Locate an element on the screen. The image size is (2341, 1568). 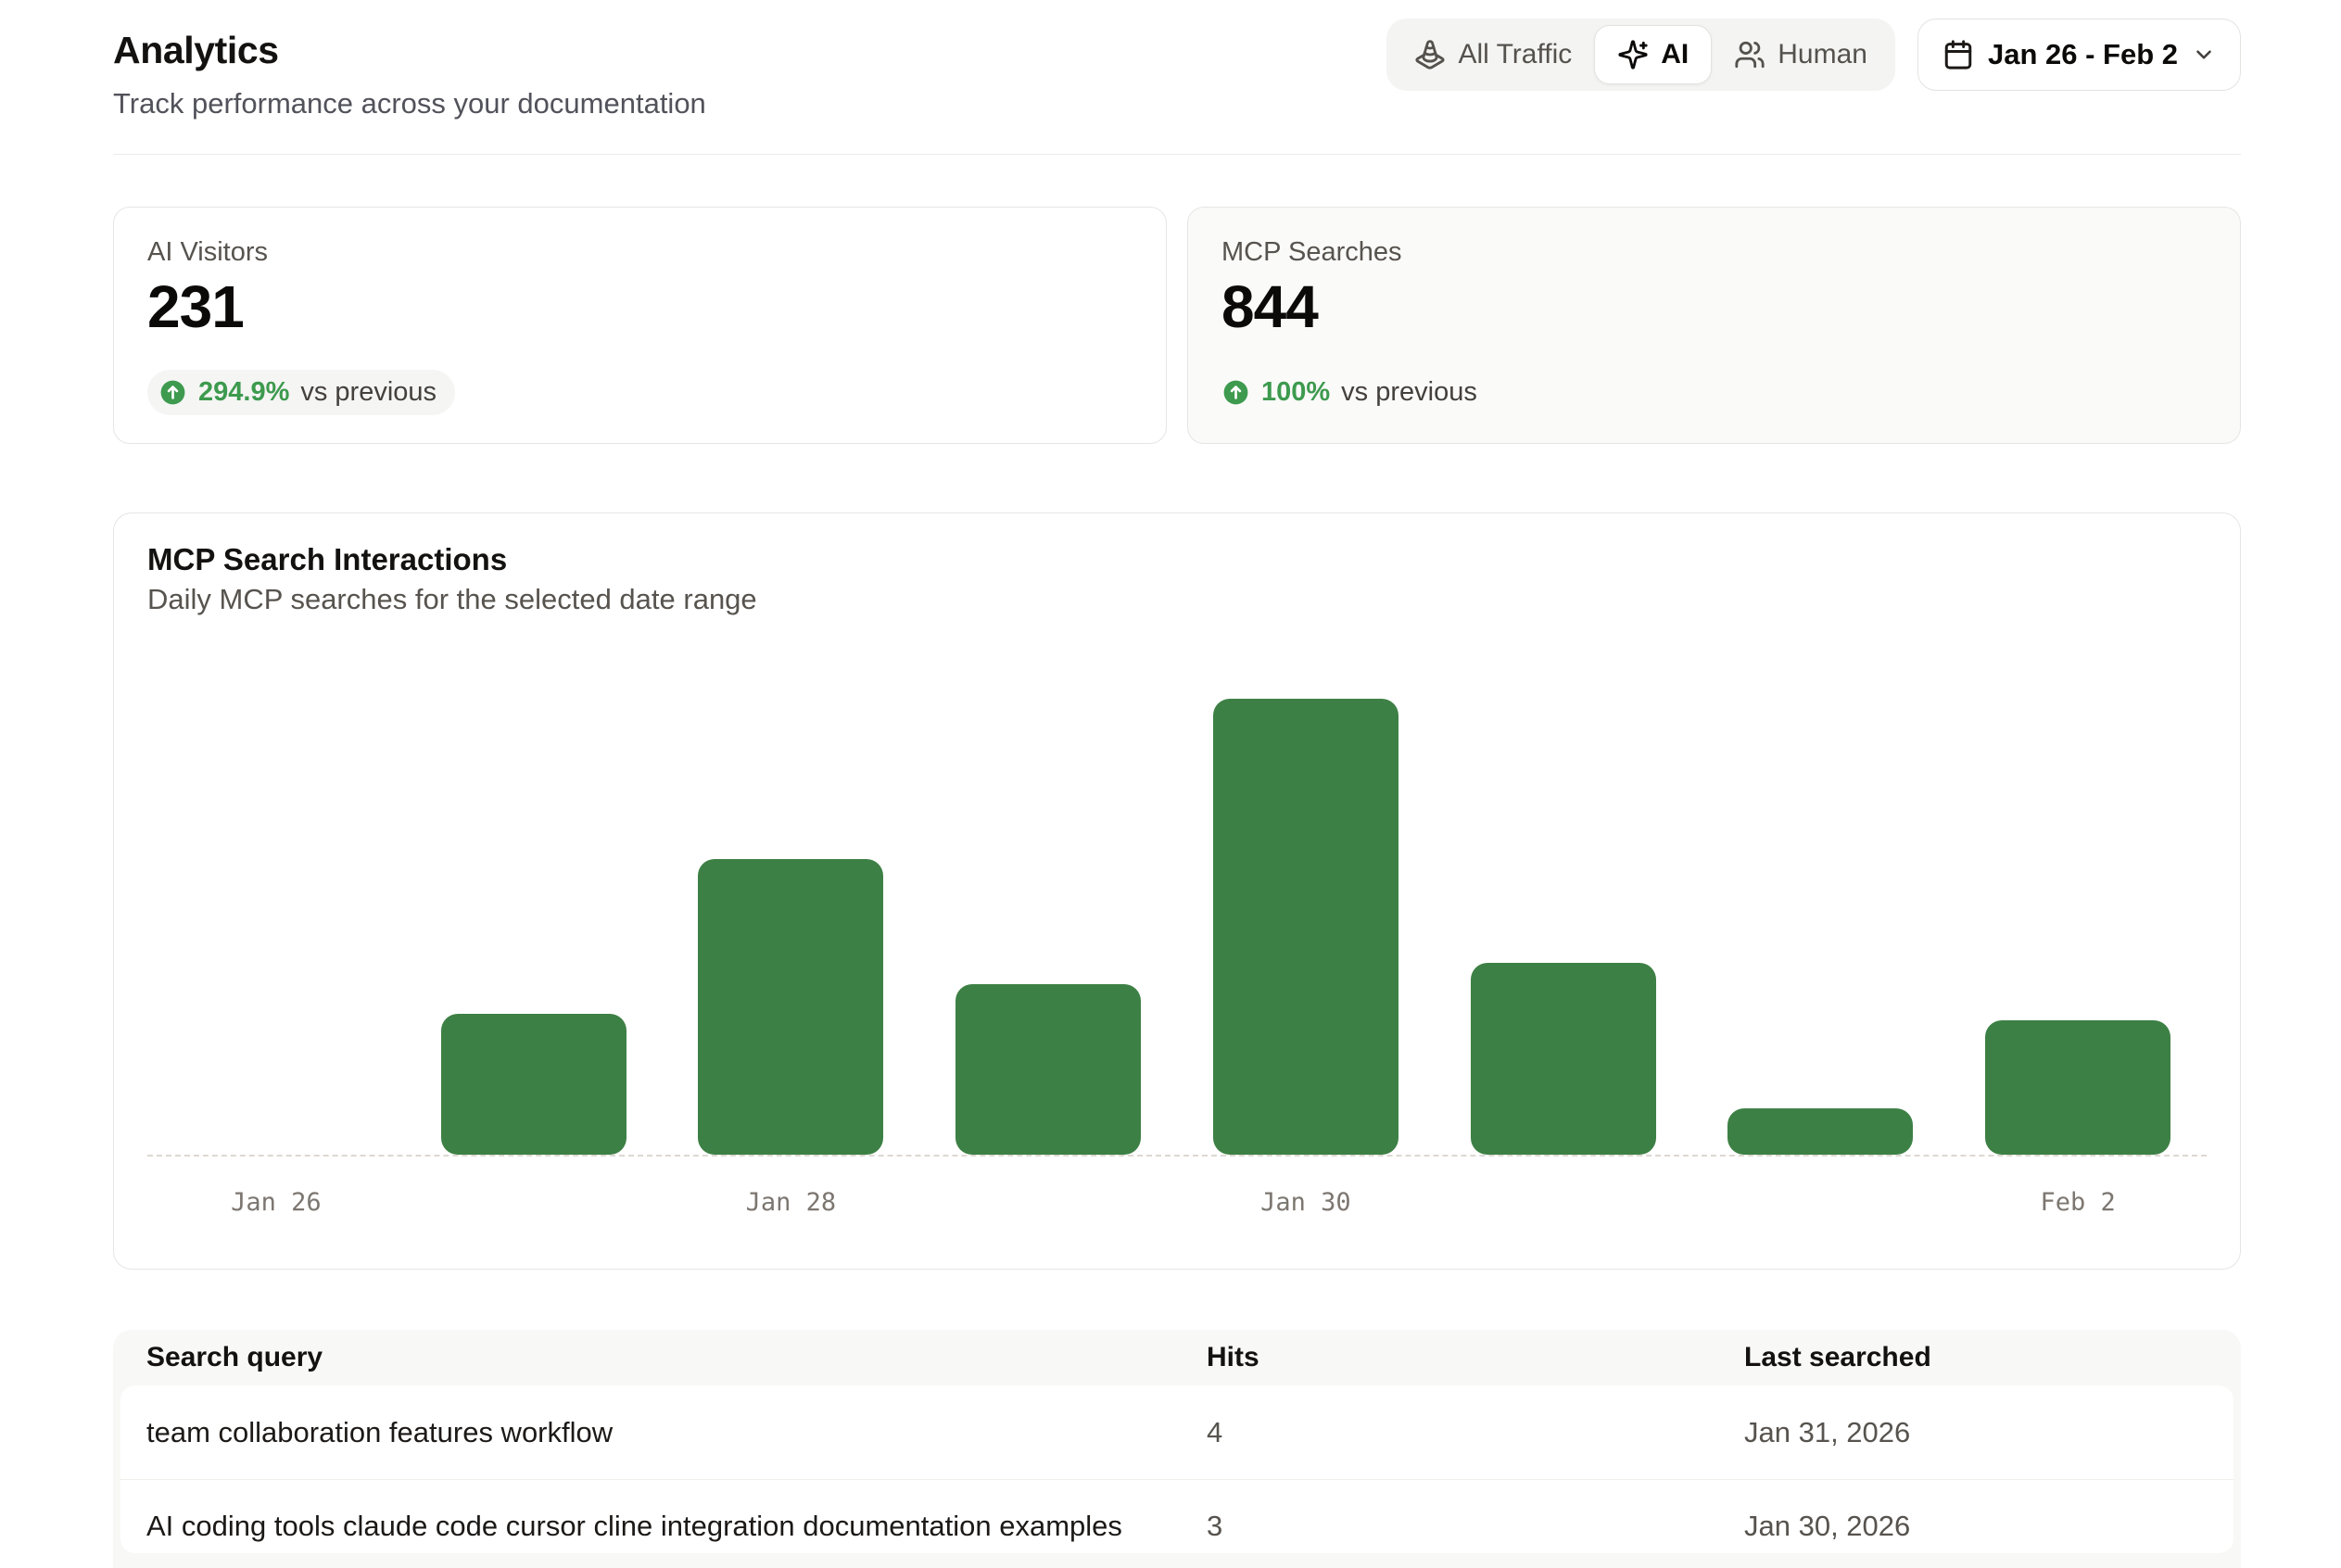
cell-hits: 4 is located at coordinates (1215, 1431).